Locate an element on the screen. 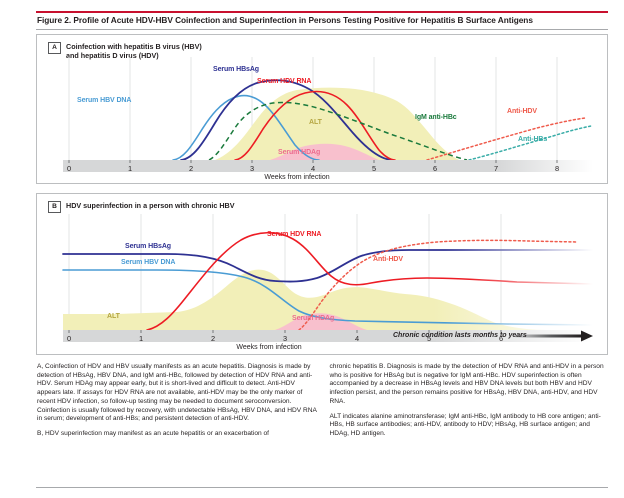 The height and width of the screenshot is (498, 624). svg-text: 8 is located at coordinates (557, 168).